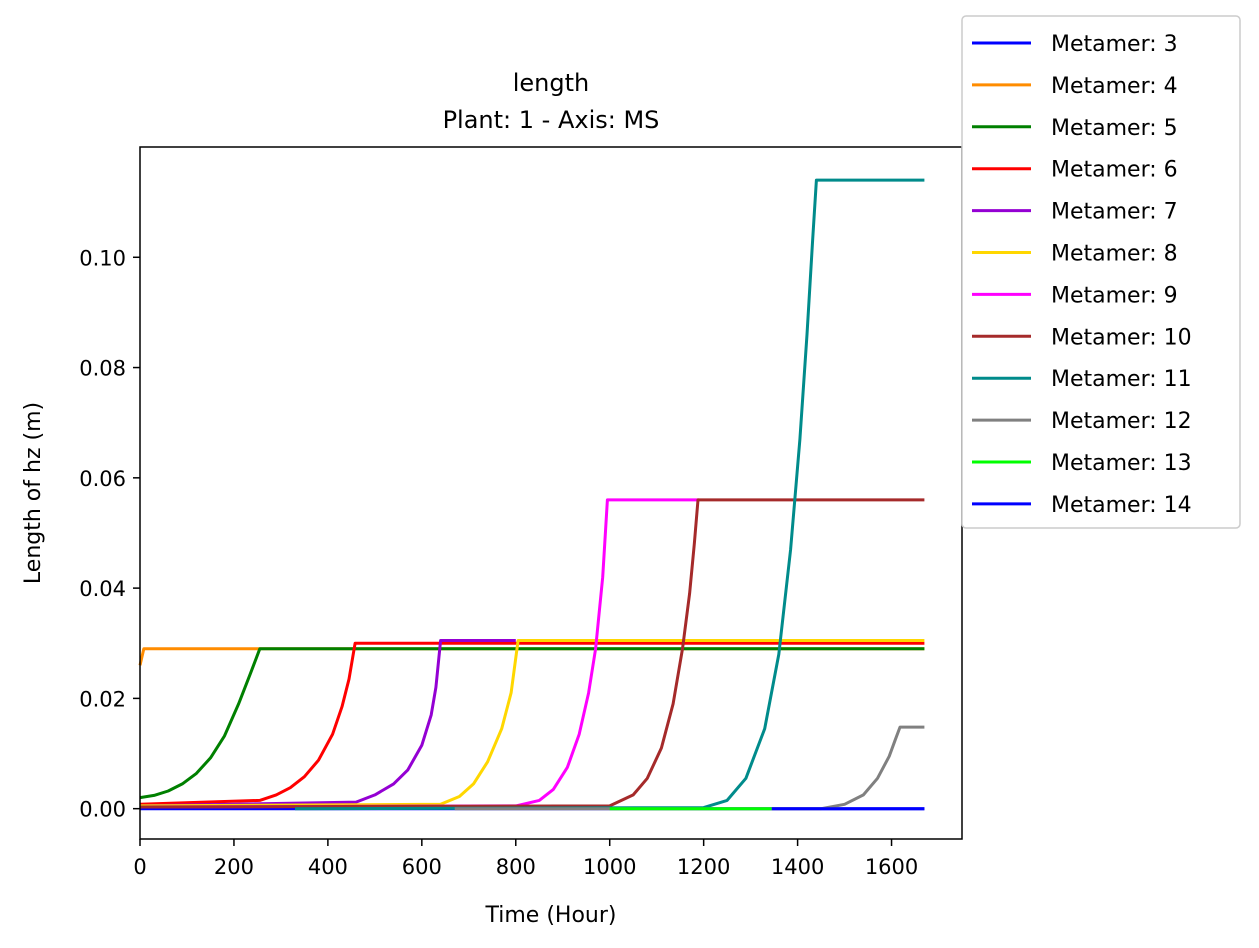 Image resolution: width=1259 pixels, height=948 pixels. What do you see at coordinates (102, 810) in the screenshot?
I see `y-tick-label: 0.00` at bounding box center [102, 810].